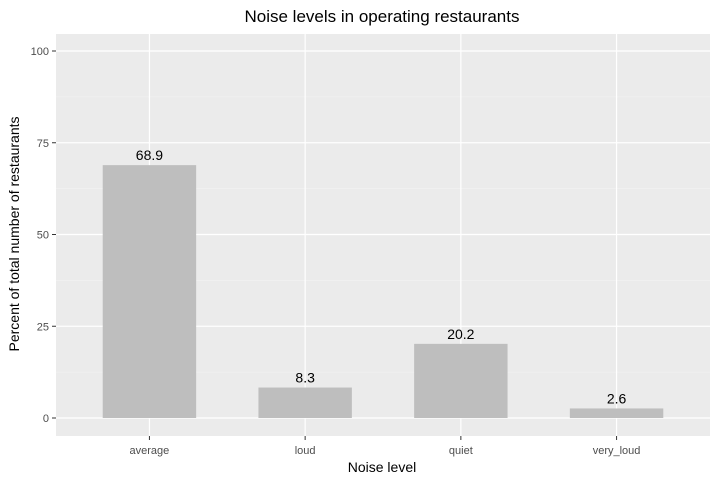  What do you see at coordinates (461, 451) in the screenshot?
I see `x-tick-label-quiet: quiet` at bounding box center [461, 451].